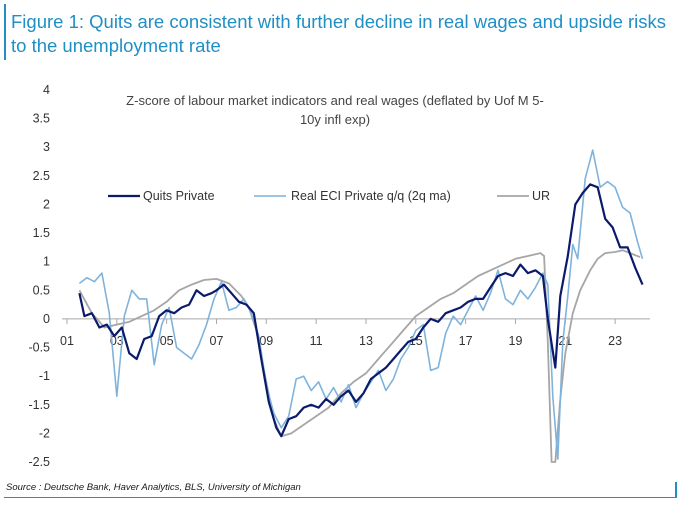 The image size is (682, 511). What do you see at coordinates (39, 462) in the screenshot?
I see `y-tick-label: -2.5` at bounding box center [39, 462].